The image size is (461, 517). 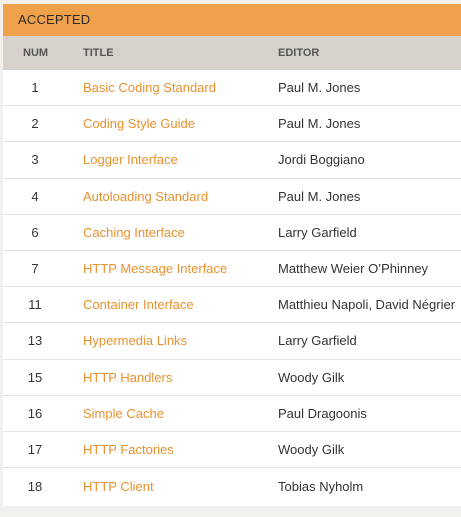 What do you see at coordinates (299, 53) in the screenshot?
I see `column-header-editor: EDITOR` at bounding box center [299, 53].